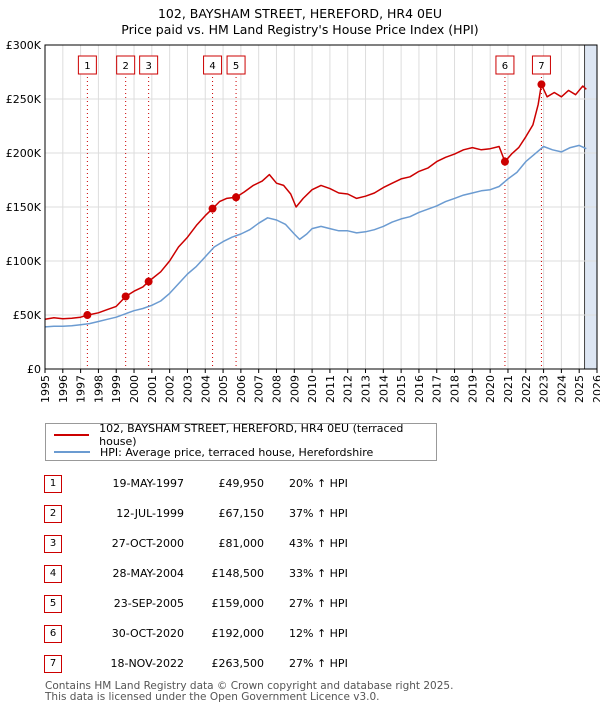  Describe the element at coordinates (205, 389) in the screenshot. I see `x-tick-label: 2004` at that location.